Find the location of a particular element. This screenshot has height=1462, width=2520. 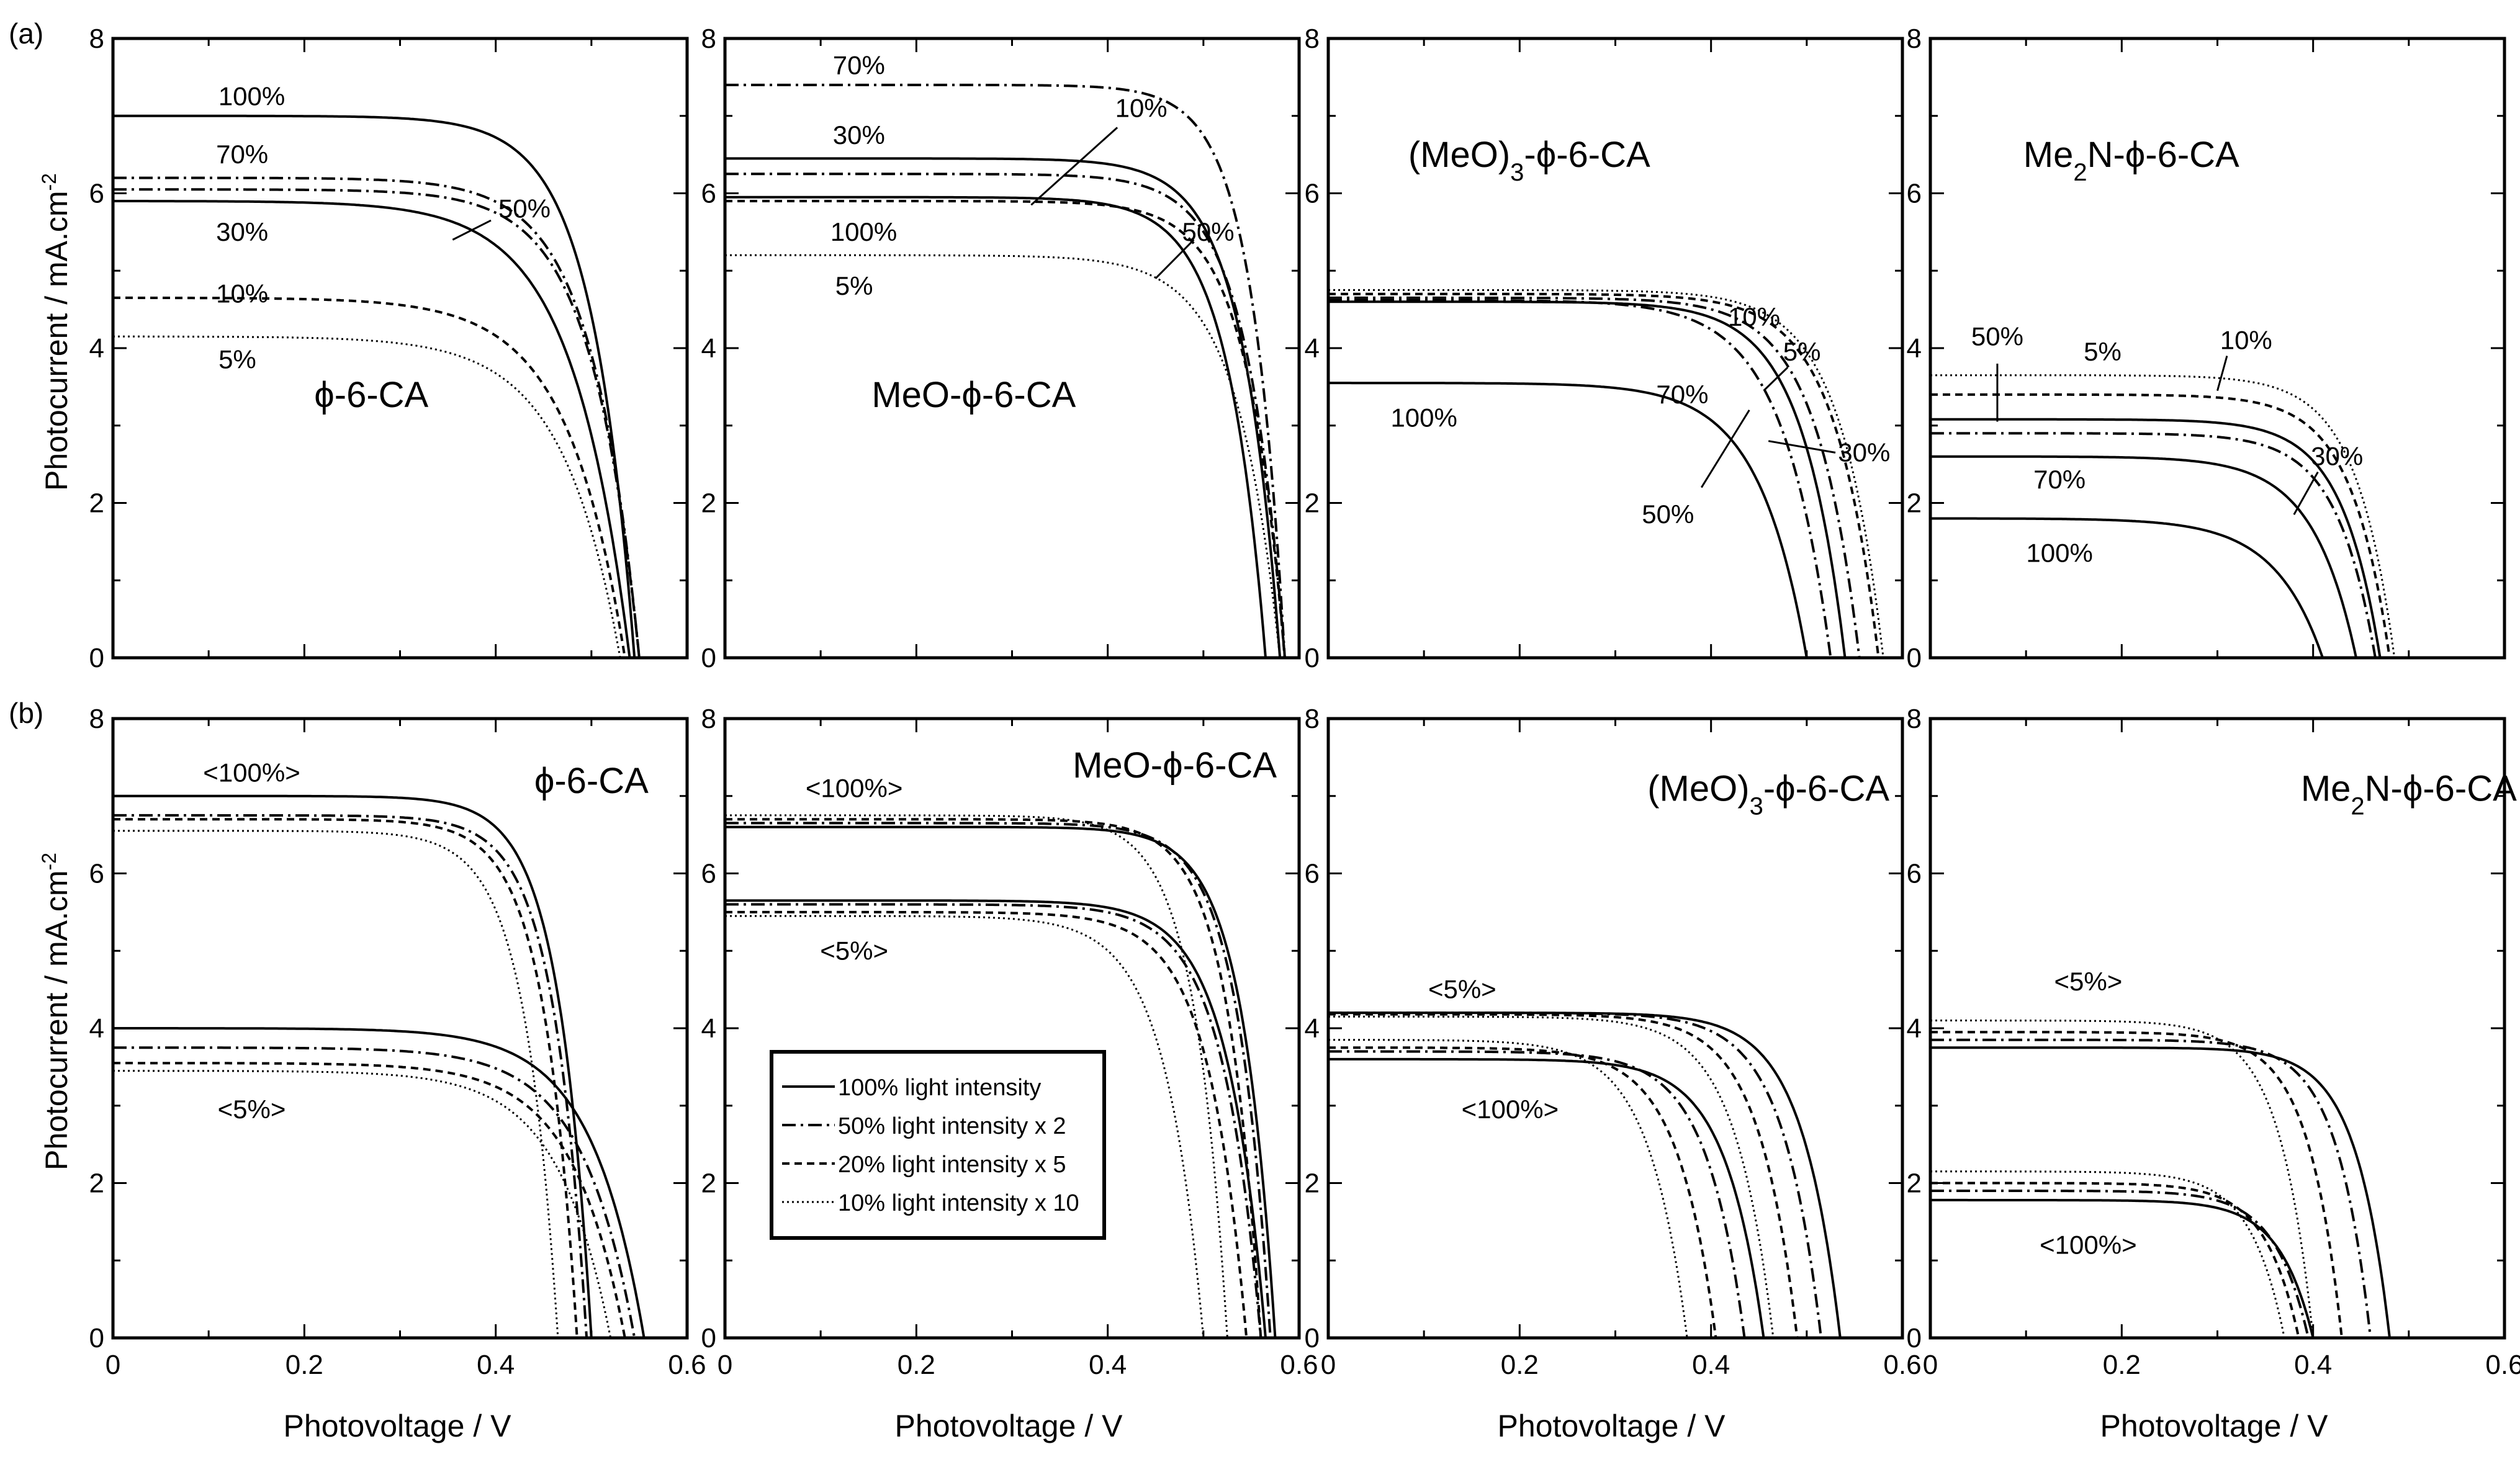

panel-b2-ytick-label: 6 is located at coordinates (708, 874).